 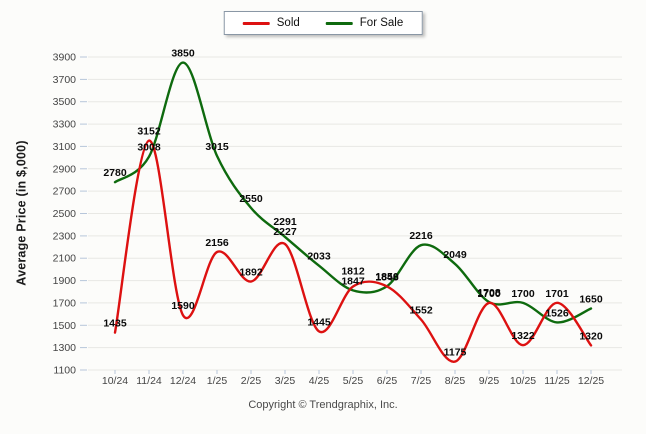 What do you see at coordinates (183, 54) in the screenshot?
I see `data-label-for-sale: 3850` at bounding box center [183, 54].